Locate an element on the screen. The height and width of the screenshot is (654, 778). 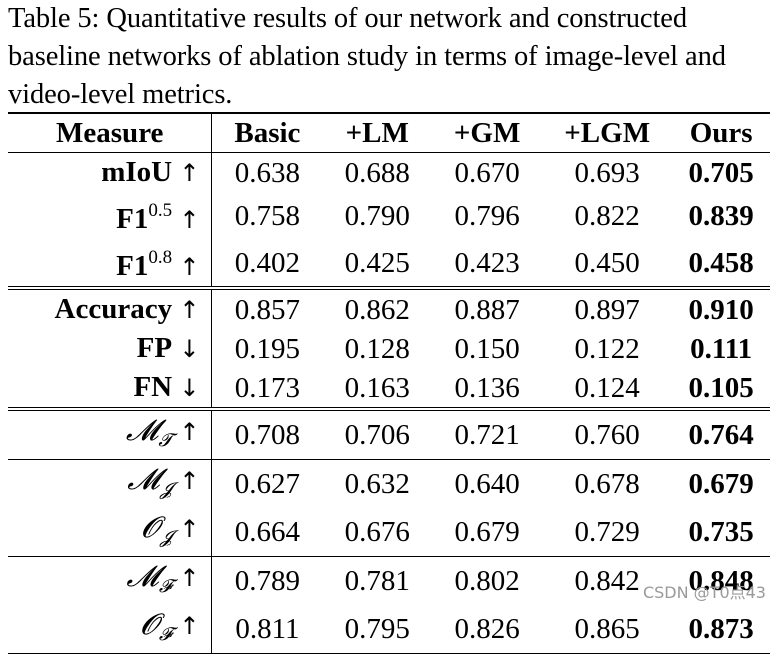
value-gm: 0.679 is located at coordinates (487, 532).